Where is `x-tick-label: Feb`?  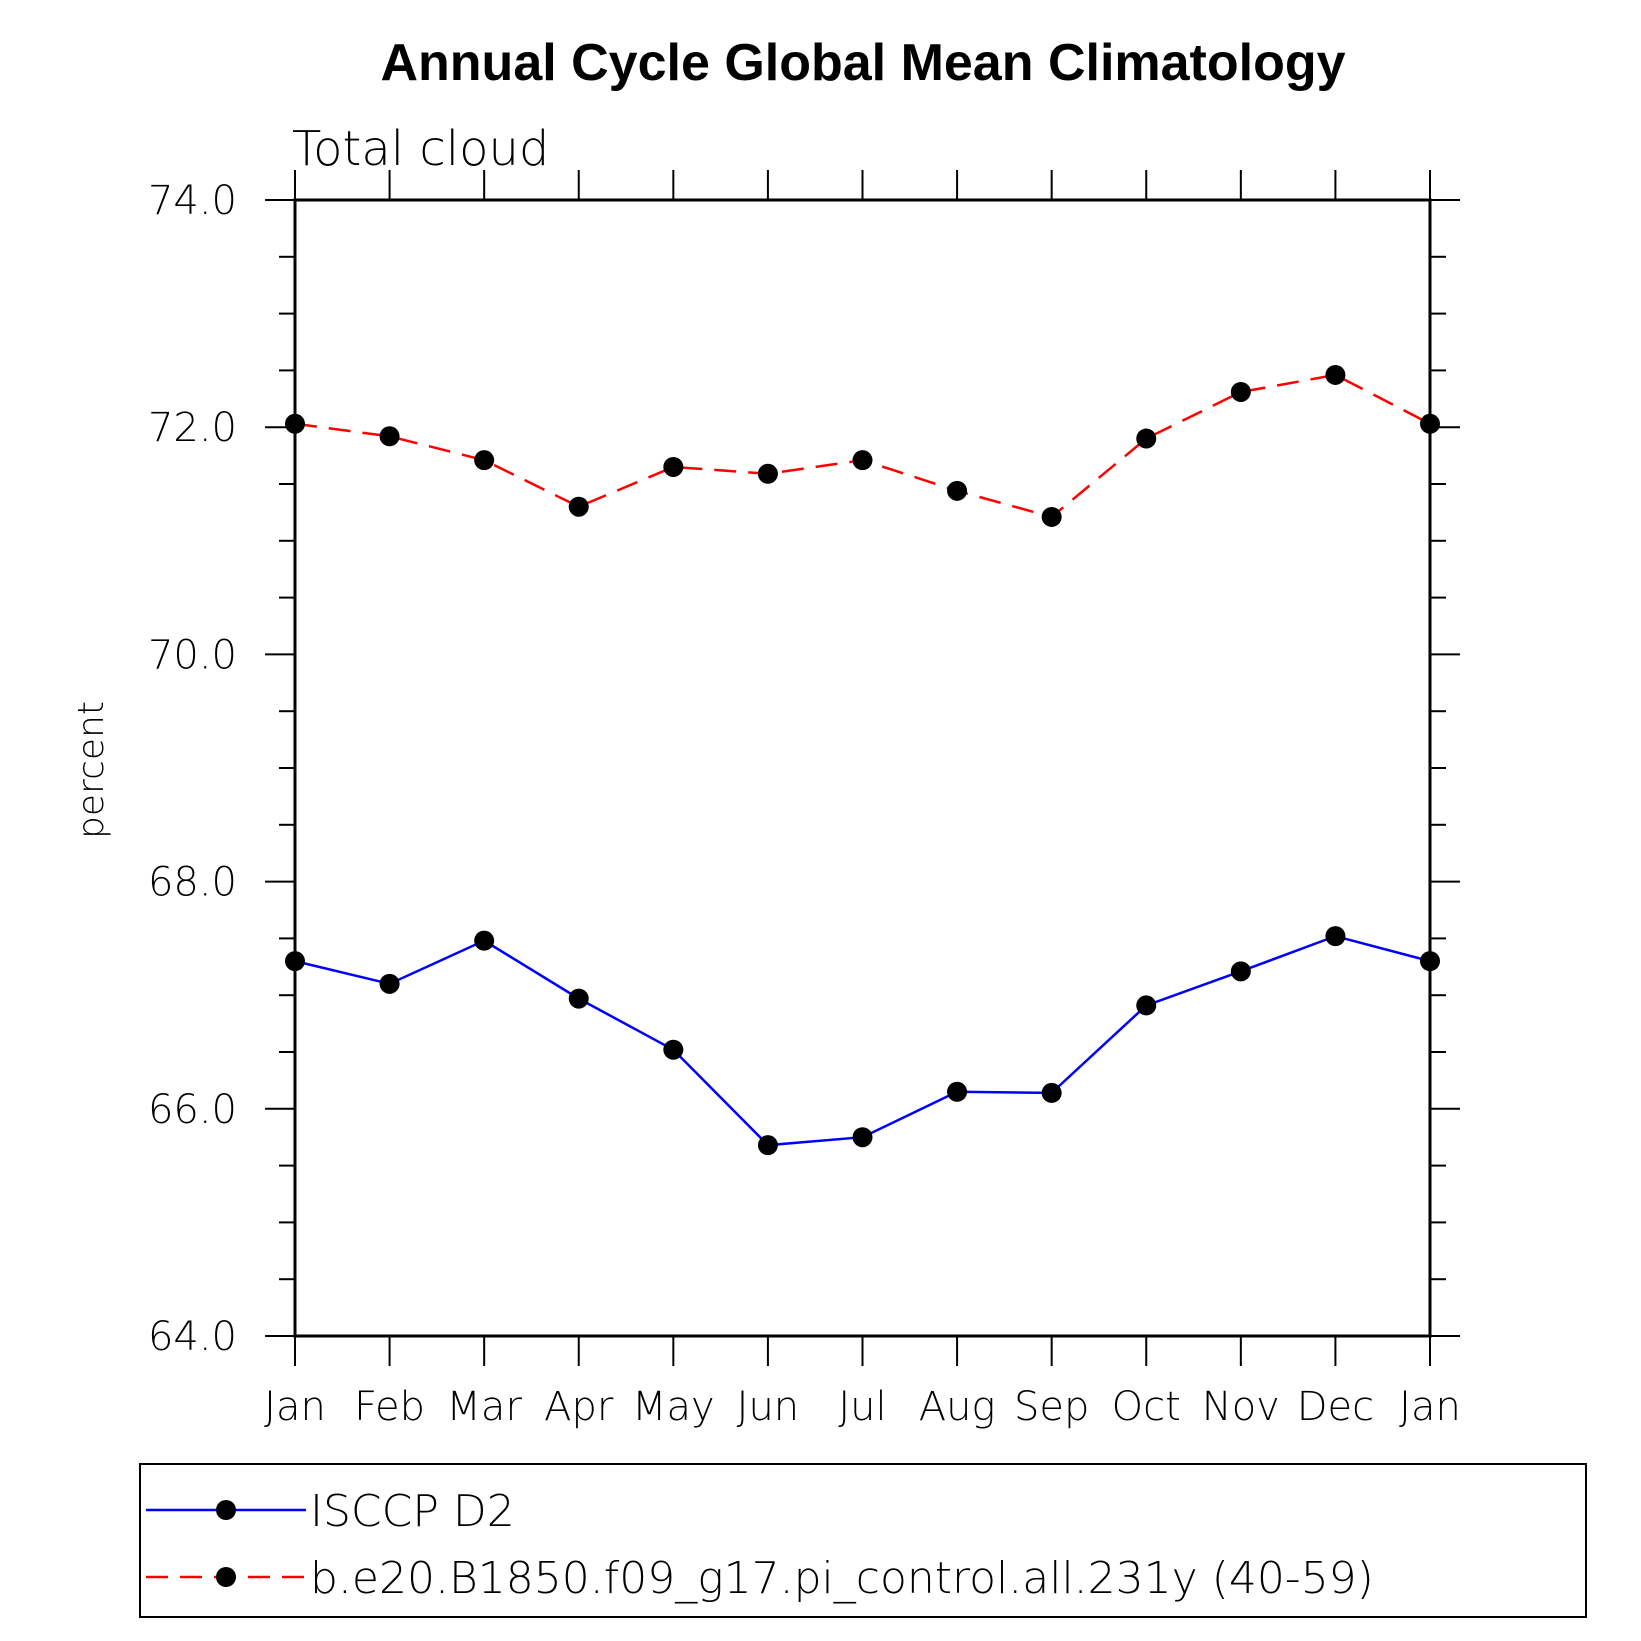
x-tick-label: Feb is located at coordinates (389, 1407).